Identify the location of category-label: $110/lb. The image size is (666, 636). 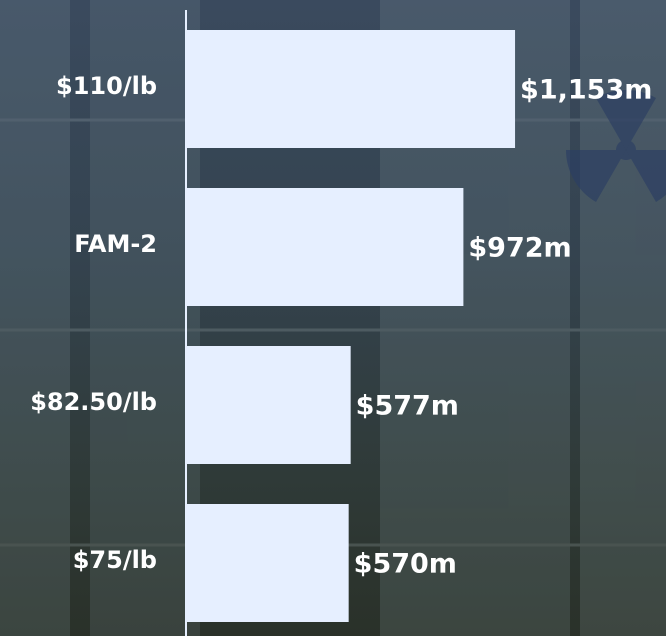
(106, 86).